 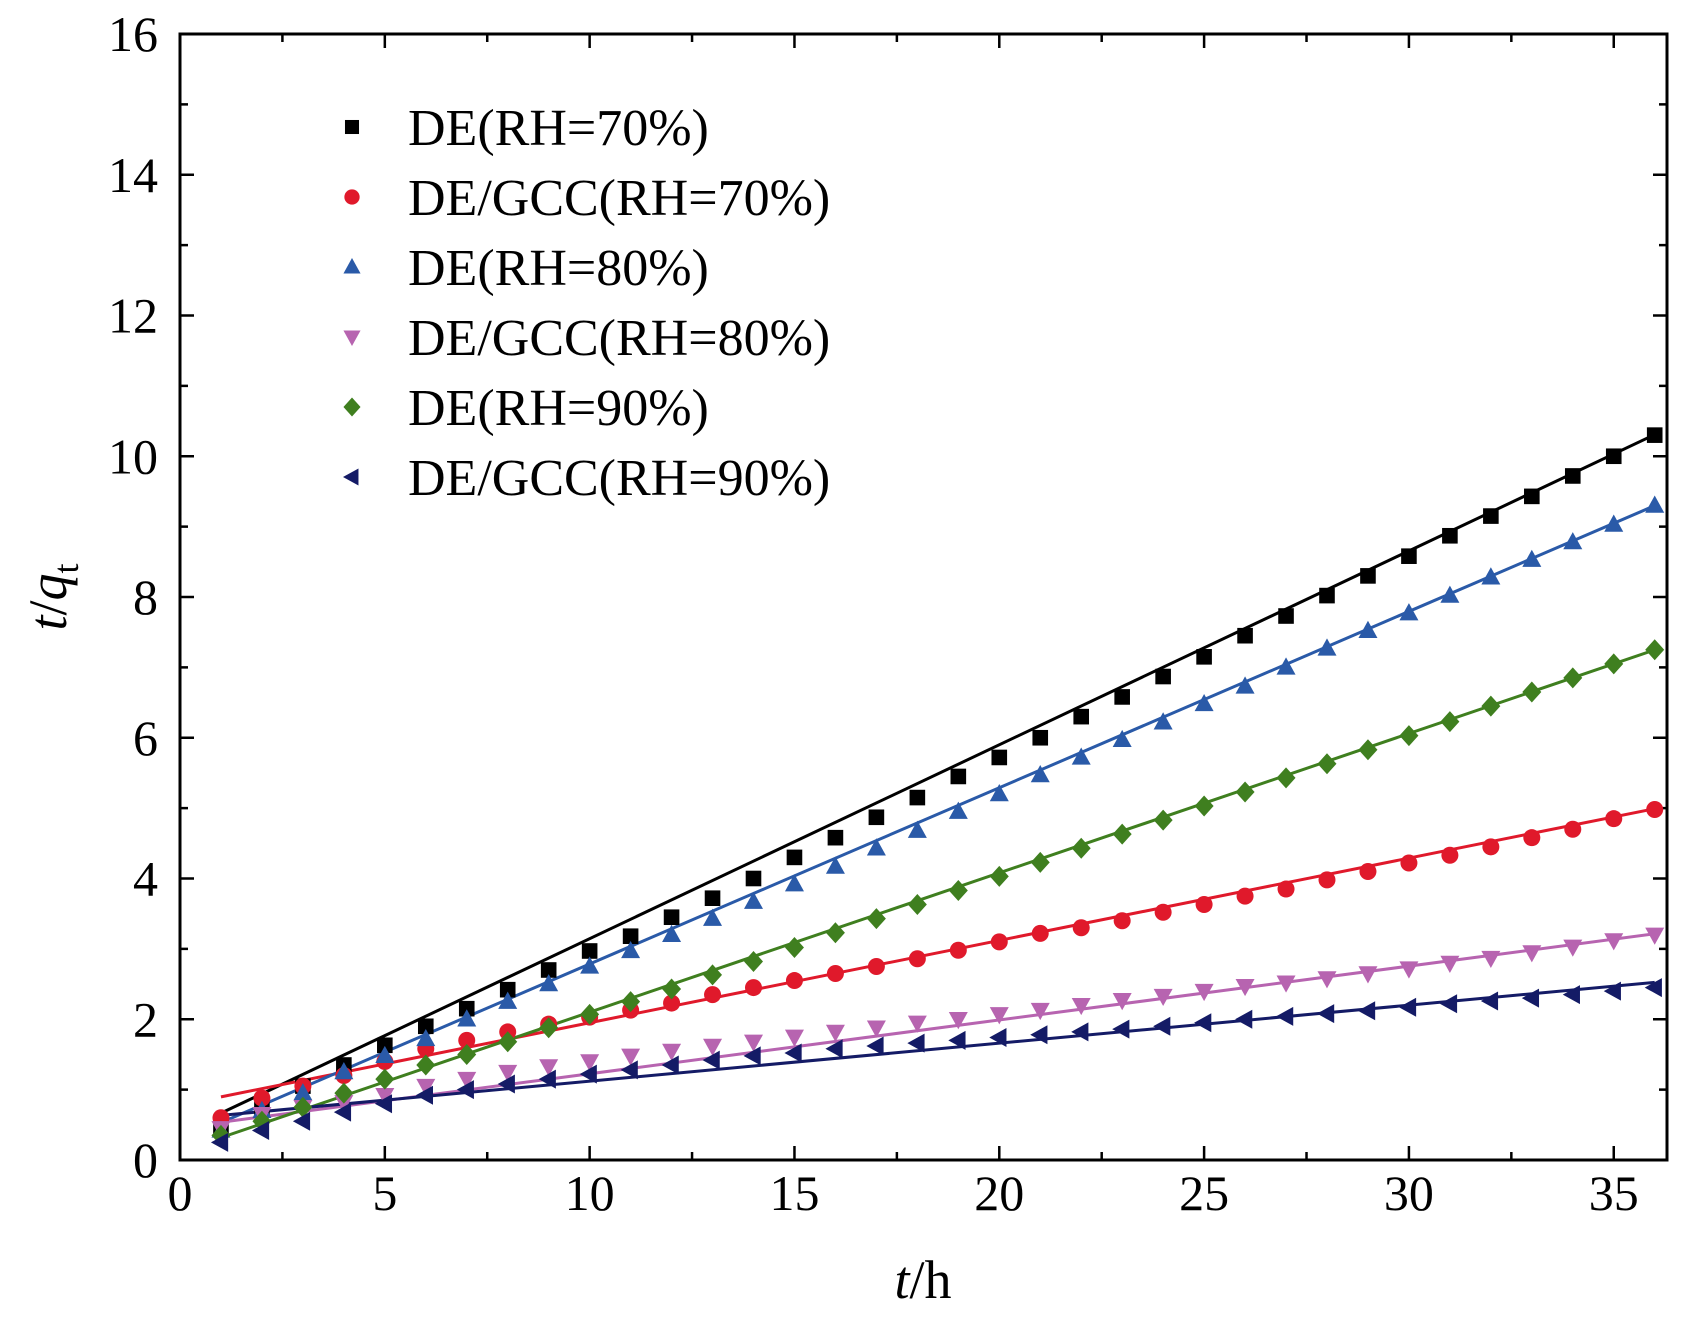 What do you see at coordinates (145, 1019) in the screenshot?
I see `y-tick-label: 2` at bounding box center [145, 1019].